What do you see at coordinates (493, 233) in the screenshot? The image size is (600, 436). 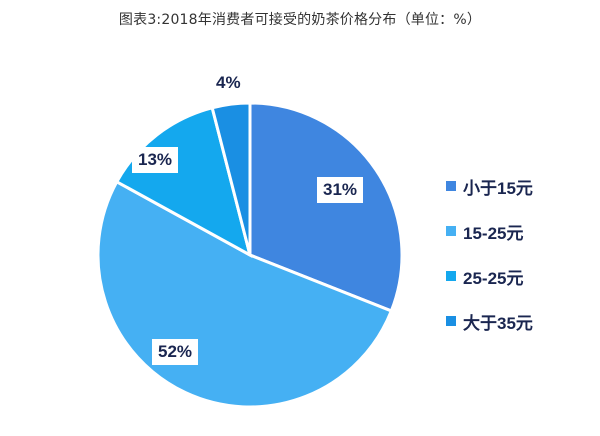 I see `legend-label: 15-25元` at bounding box center [493, 233].